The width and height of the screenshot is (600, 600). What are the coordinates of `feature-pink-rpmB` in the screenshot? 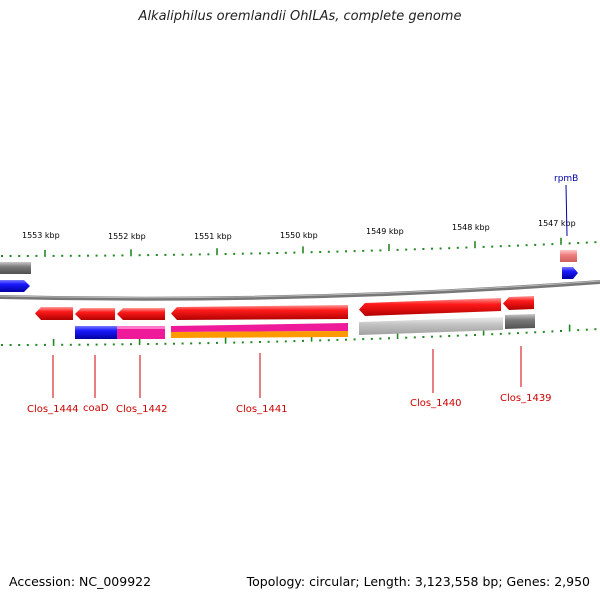 It's located at (568, 256).